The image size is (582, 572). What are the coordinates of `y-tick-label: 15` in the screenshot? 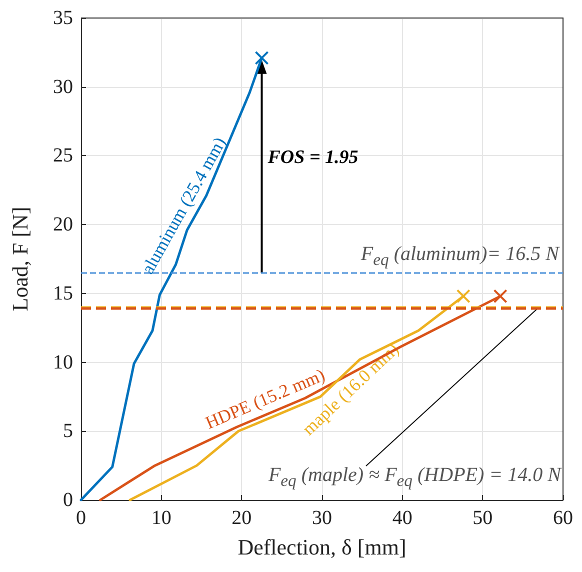 It's located at (63, 293).